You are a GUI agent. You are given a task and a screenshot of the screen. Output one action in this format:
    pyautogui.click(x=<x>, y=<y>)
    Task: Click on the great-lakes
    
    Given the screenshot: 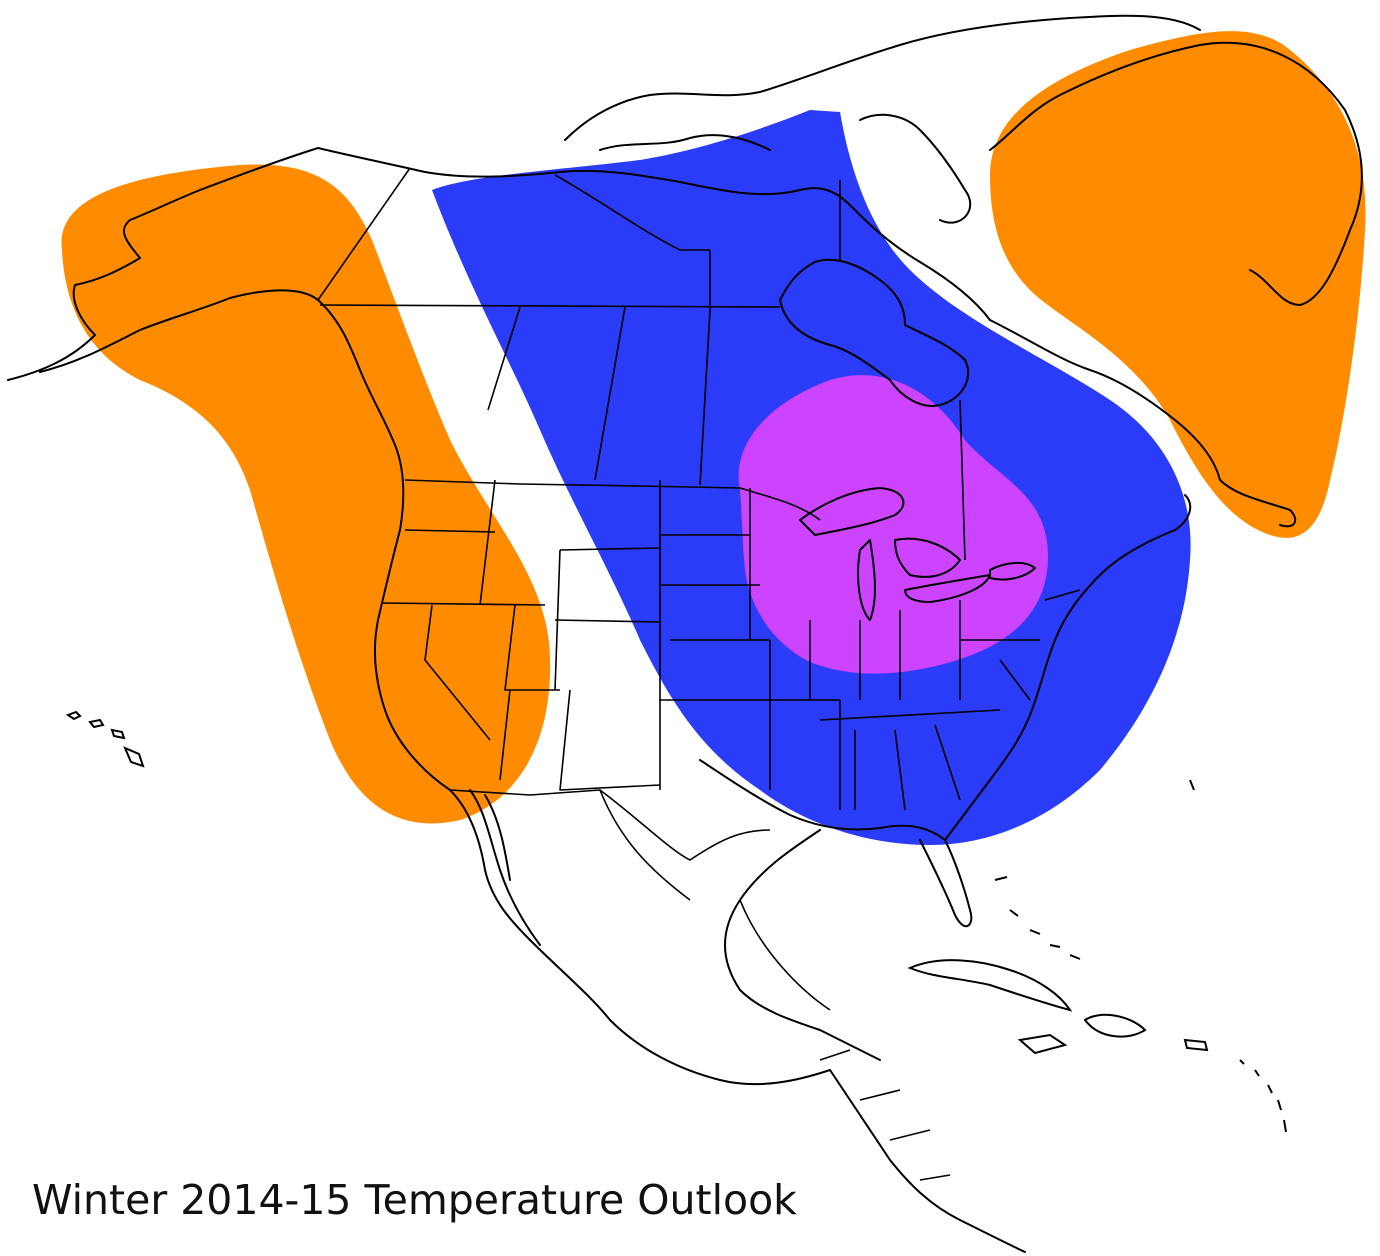 What is the action you would take?
    pyautogui.click(x=917, y=554)
    